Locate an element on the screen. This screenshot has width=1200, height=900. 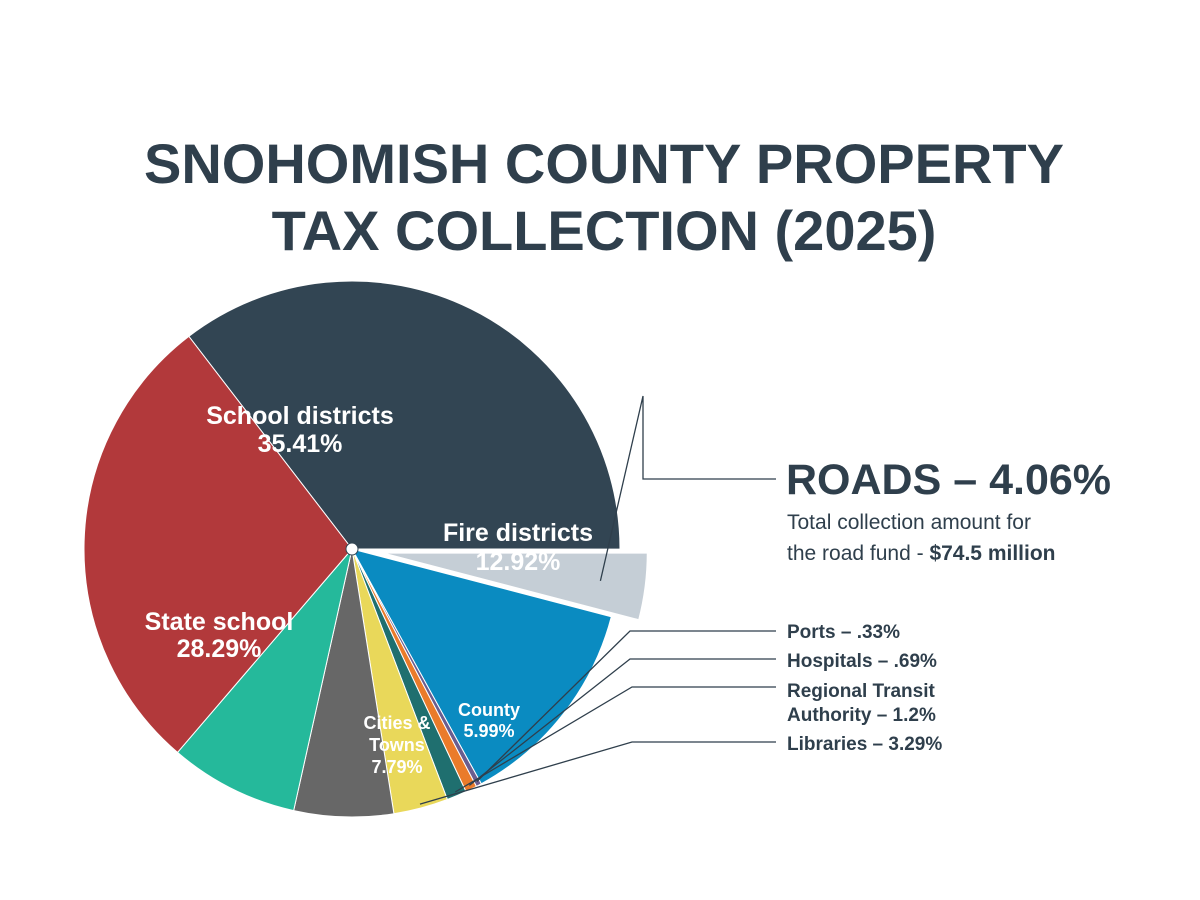
pie-center-dot is located at coordinates (352, 549).